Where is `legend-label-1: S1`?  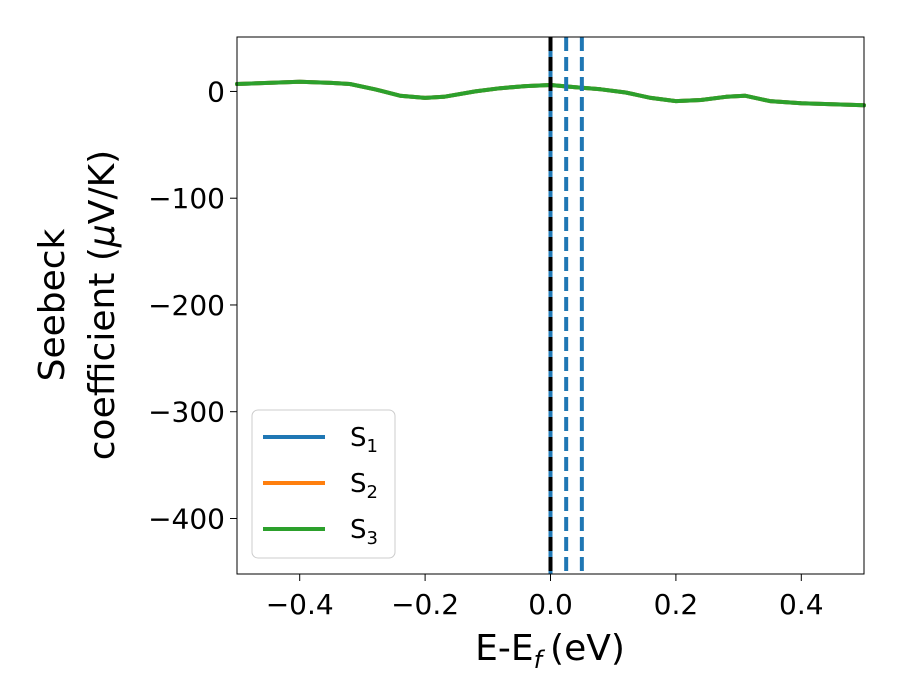 legend-label-1: S1 is located at coordinates (364, 440).